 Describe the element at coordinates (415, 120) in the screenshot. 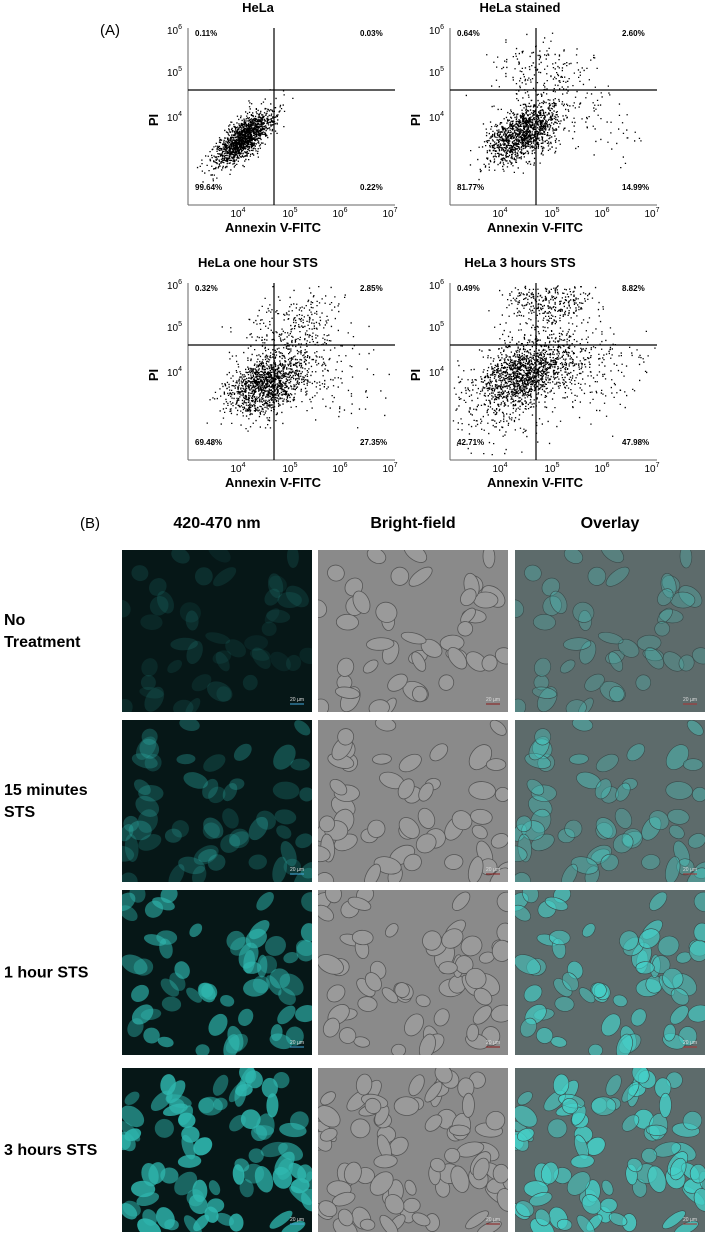

I see `y-axis-label: PI` at that location.